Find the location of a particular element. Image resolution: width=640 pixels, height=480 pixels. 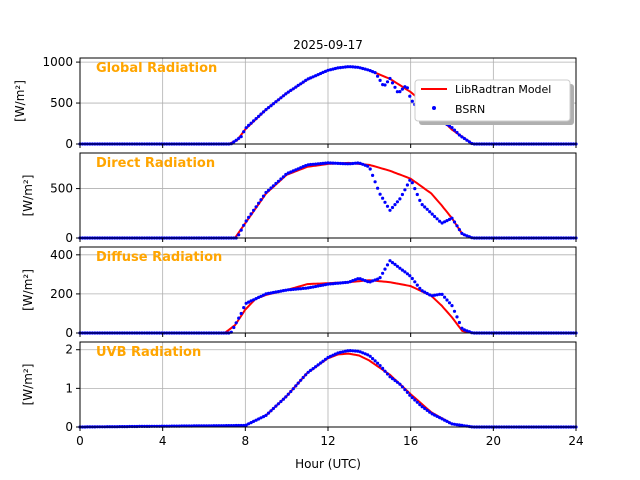

y-tick-label: 0 is located at coordinates (69, 238).